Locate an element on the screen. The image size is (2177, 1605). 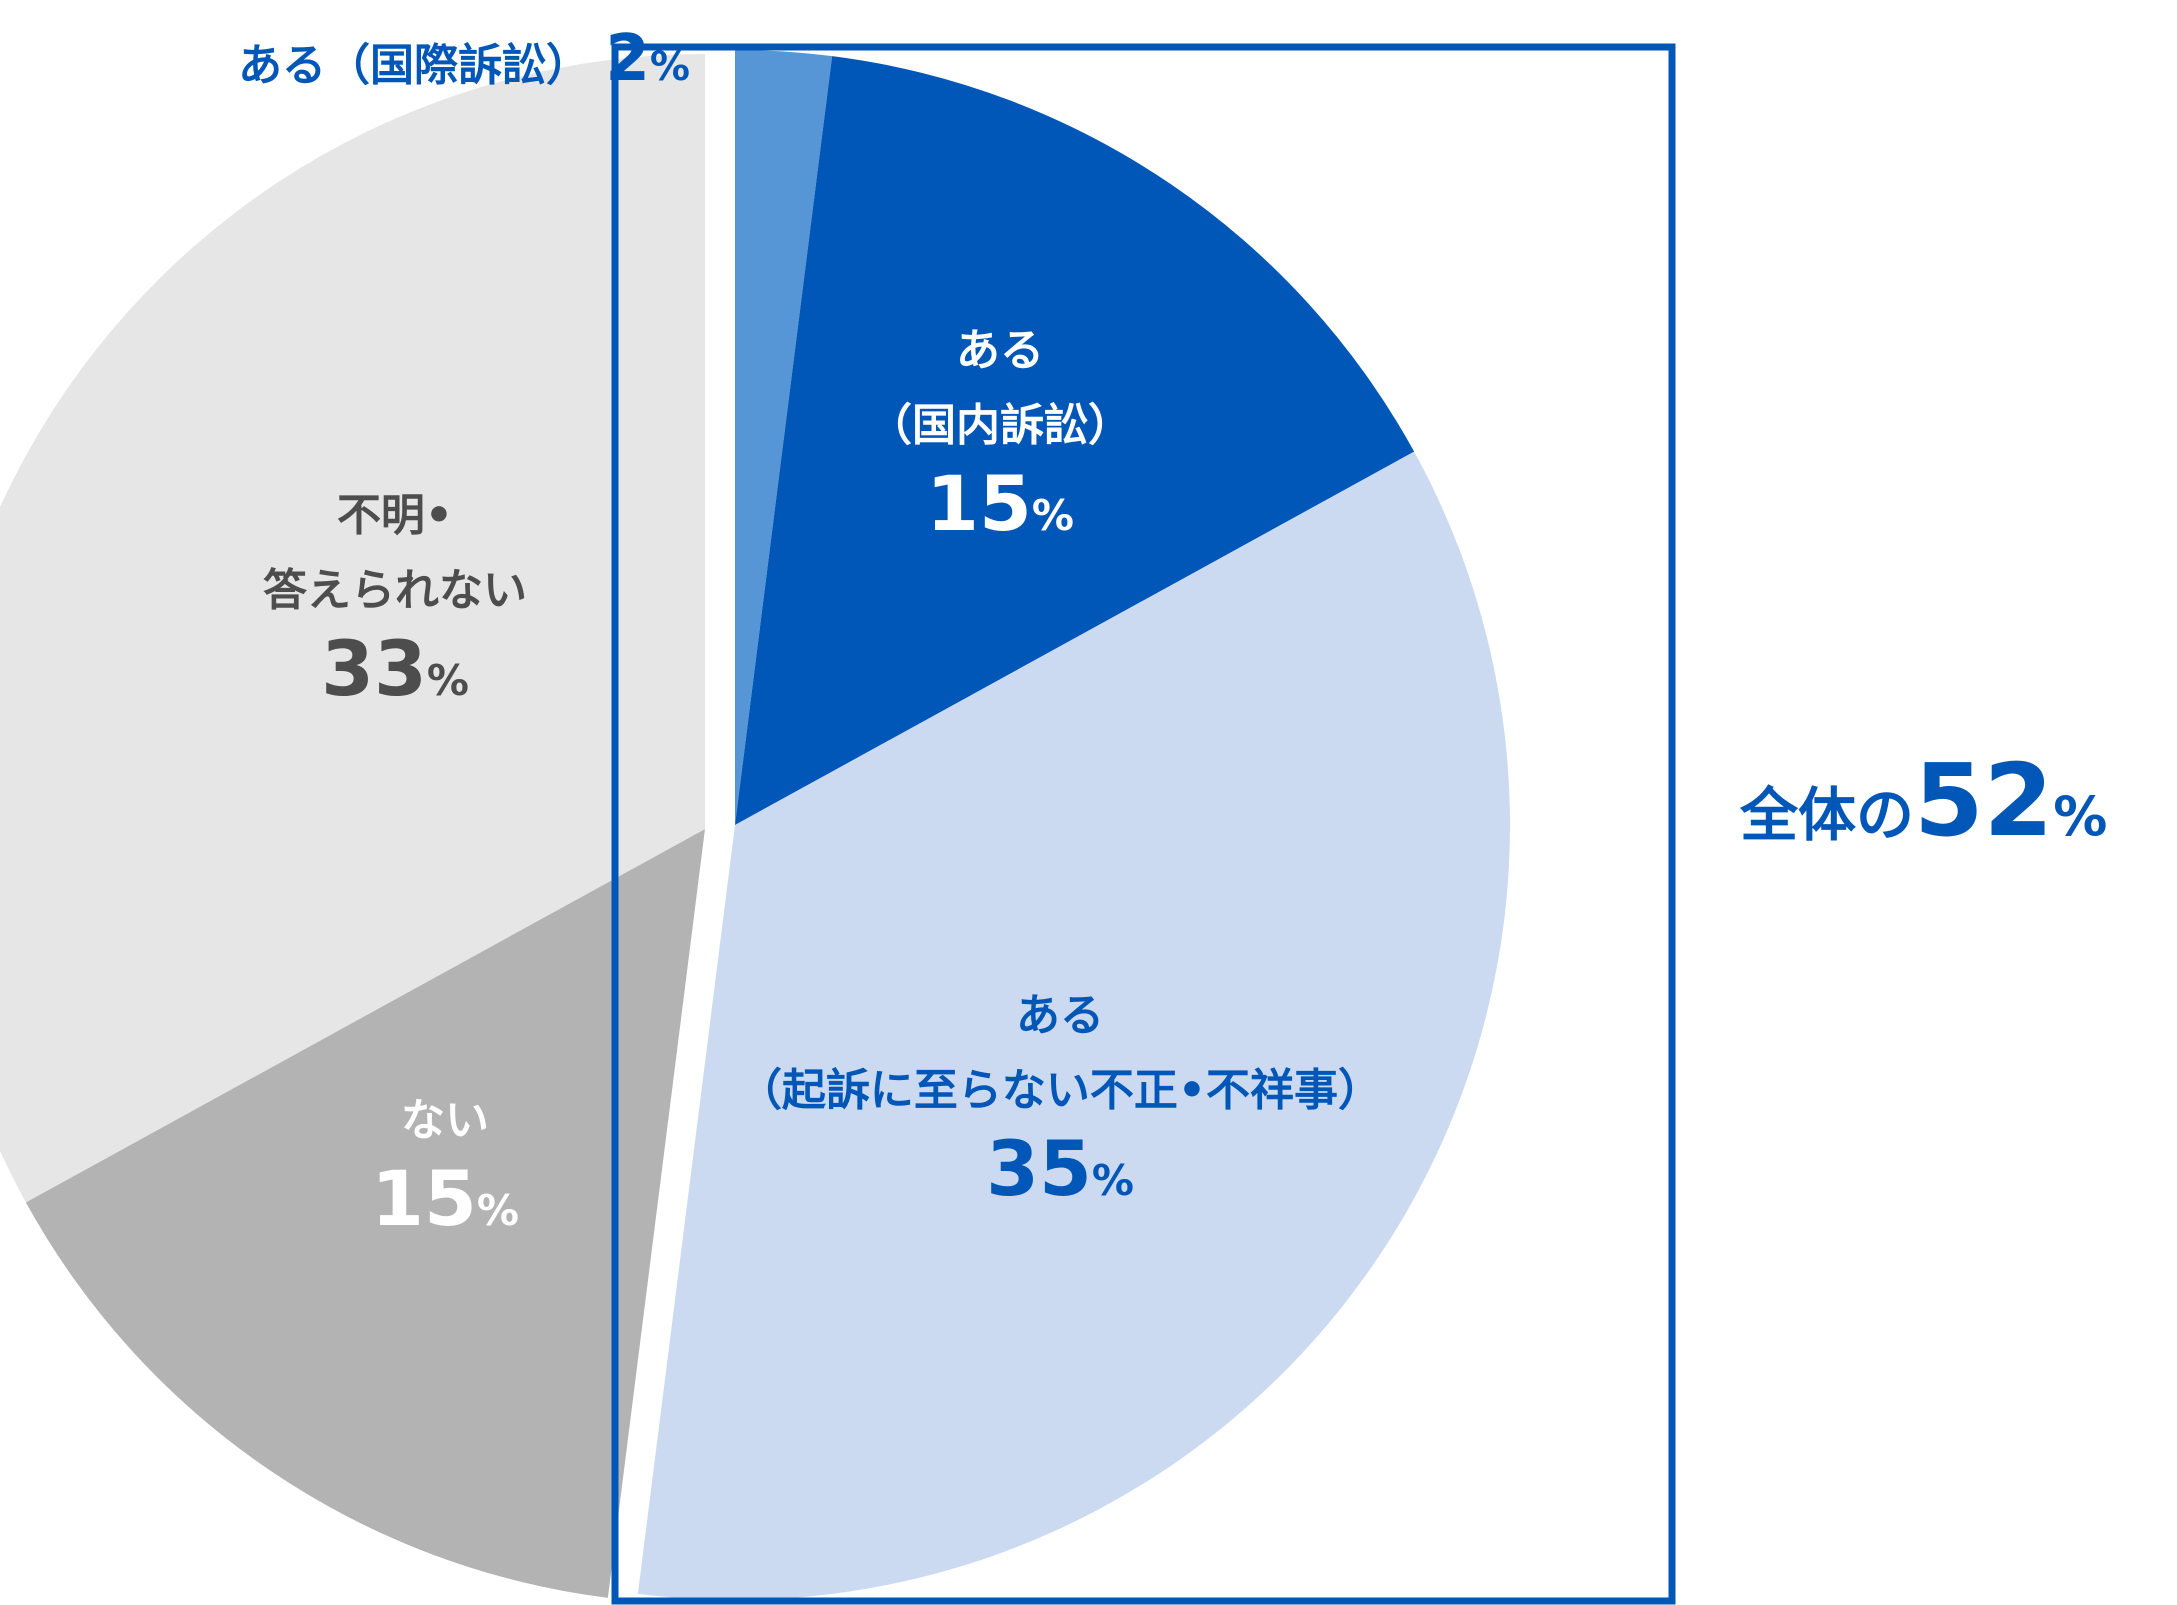
highlight-unit: % is located at coordinates (2080, 816).